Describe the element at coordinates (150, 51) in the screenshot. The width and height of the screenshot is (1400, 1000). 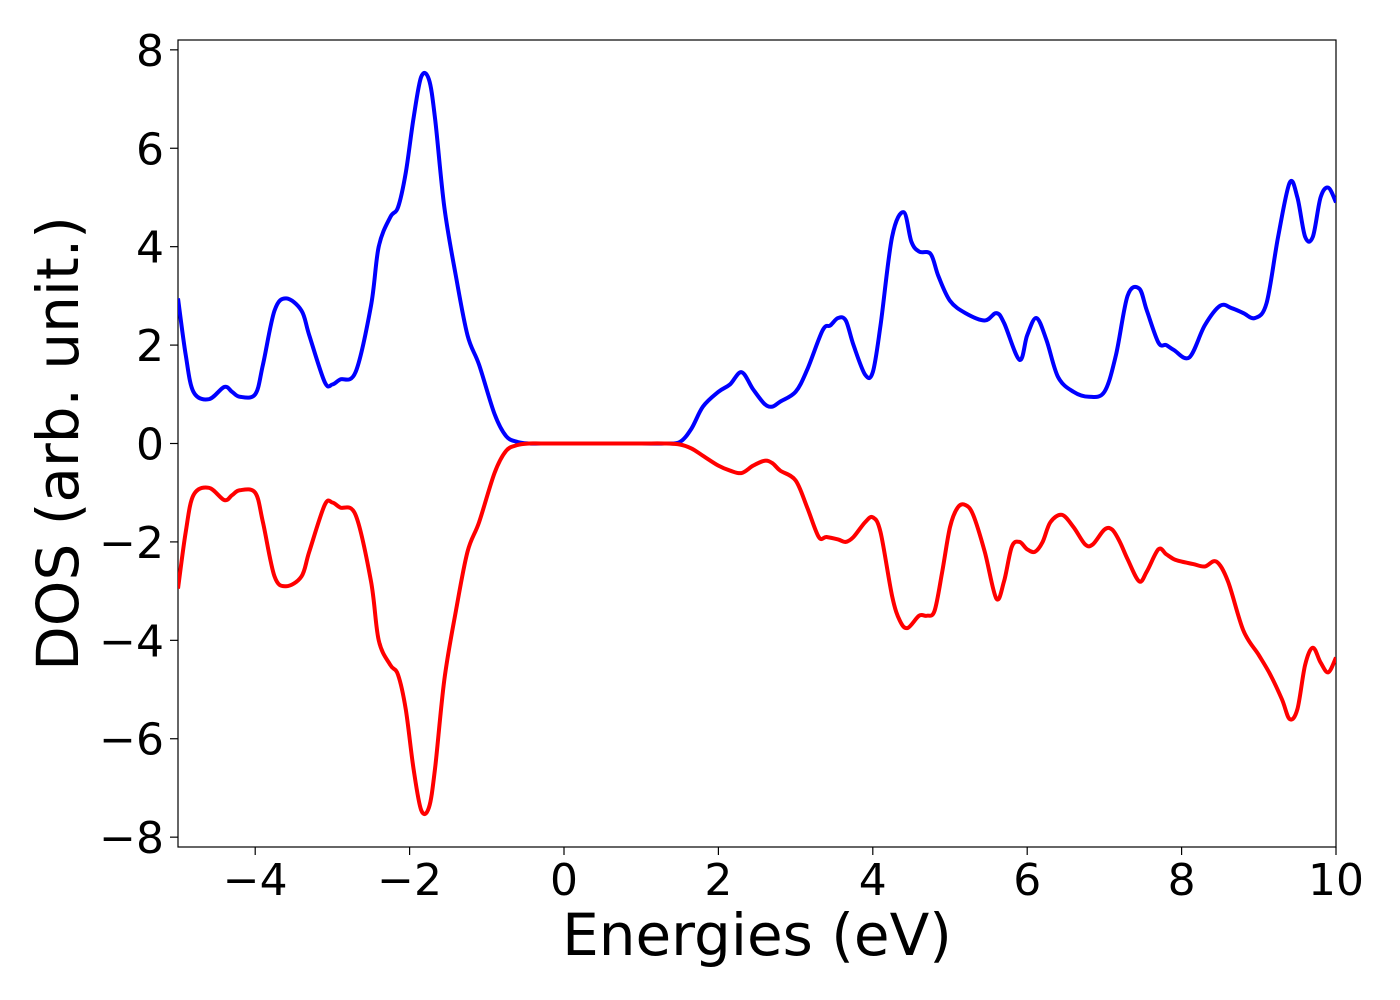
I see `y-tick-label: 8` at that location.